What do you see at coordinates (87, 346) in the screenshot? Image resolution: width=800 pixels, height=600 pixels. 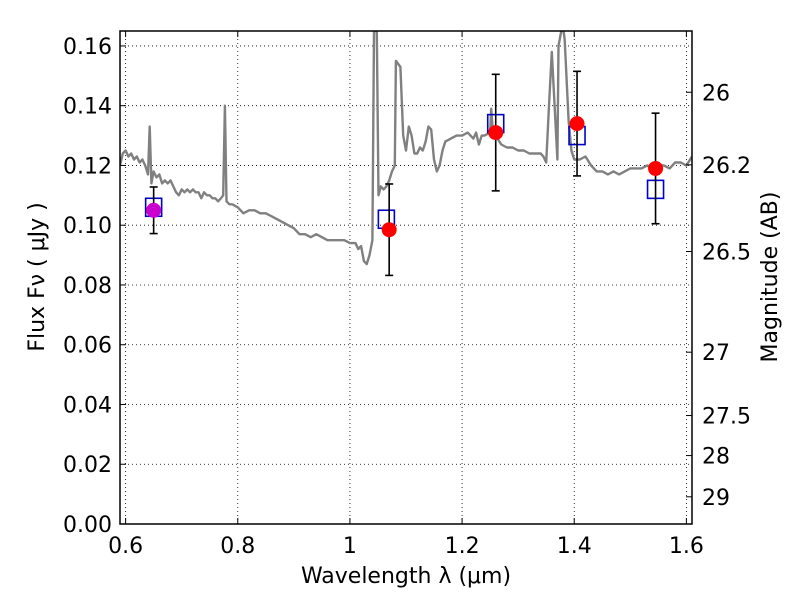 I see `y-tick-label: 0.06` at bounding box center [87, 346].